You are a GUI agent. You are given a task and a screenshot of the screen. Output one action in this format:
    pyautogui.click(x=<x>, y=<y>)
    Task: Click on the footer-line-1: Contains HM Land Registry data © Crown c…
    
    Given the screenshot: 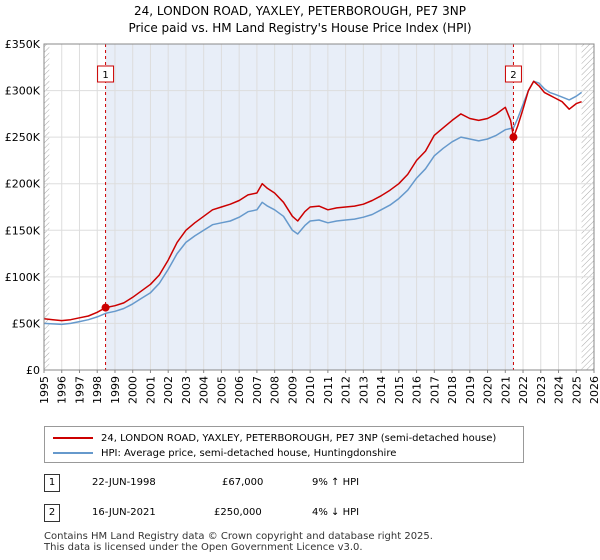 What is the action you would take?
    pyautogui.click(x=238, y=536)
    